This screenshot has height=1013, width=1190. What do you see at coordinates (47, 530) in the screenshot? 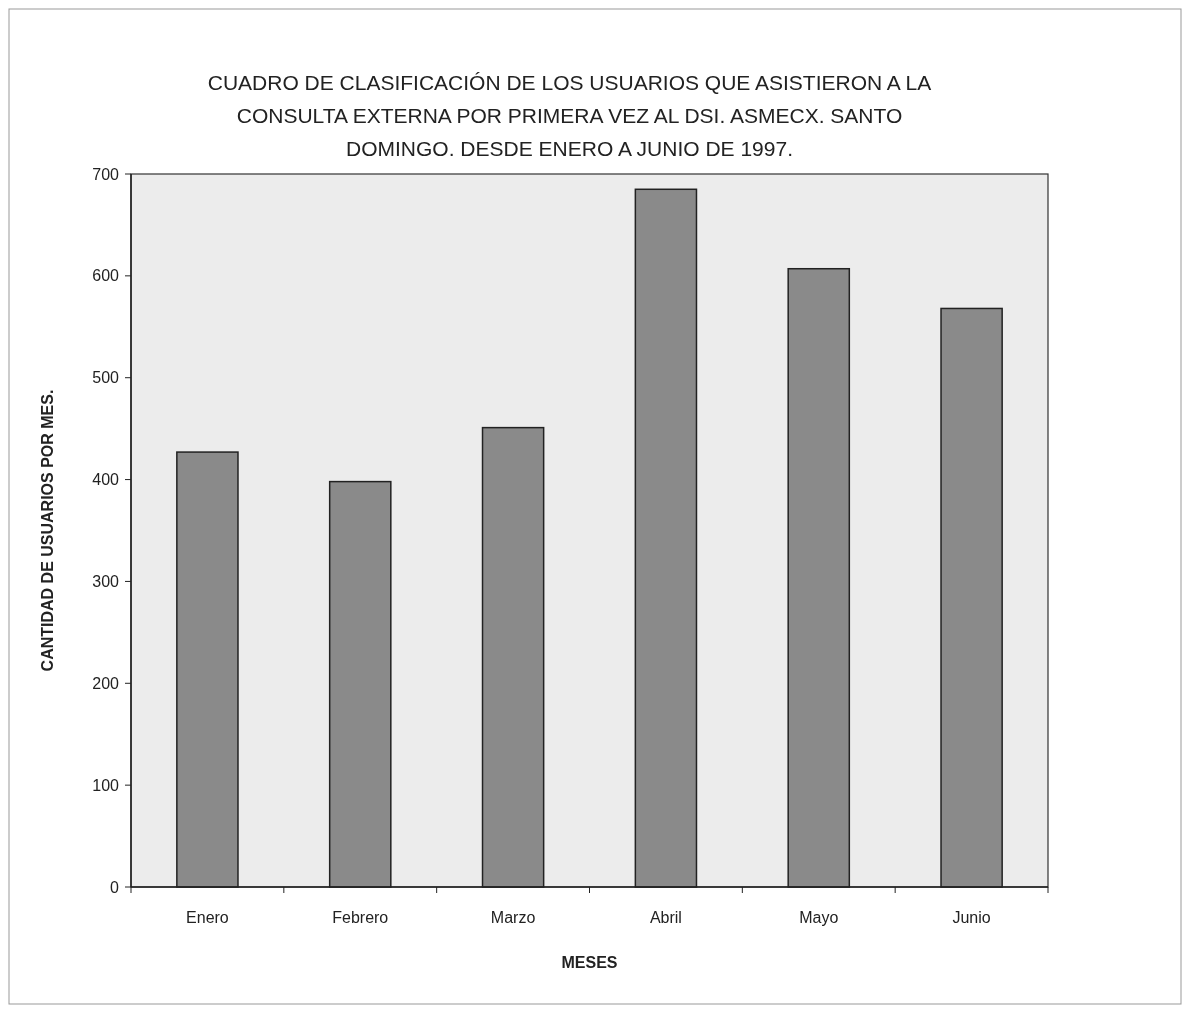
I see `y-axis-title: CANTIDAD DE USUARIOS POR MES.` at bounding box center [47, 530].